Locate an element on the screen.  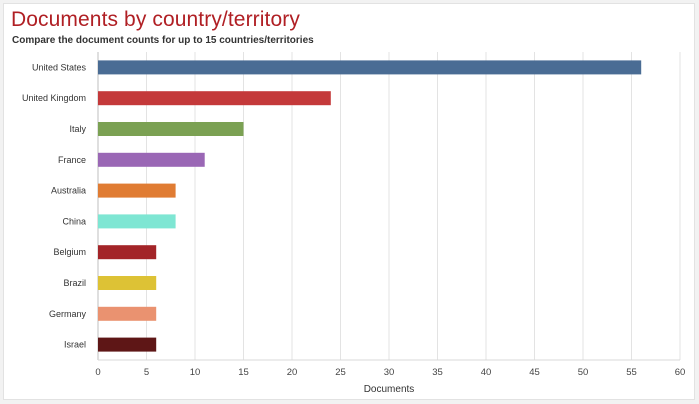
x-tick-label: 10 is located at coordinates (195, 372).